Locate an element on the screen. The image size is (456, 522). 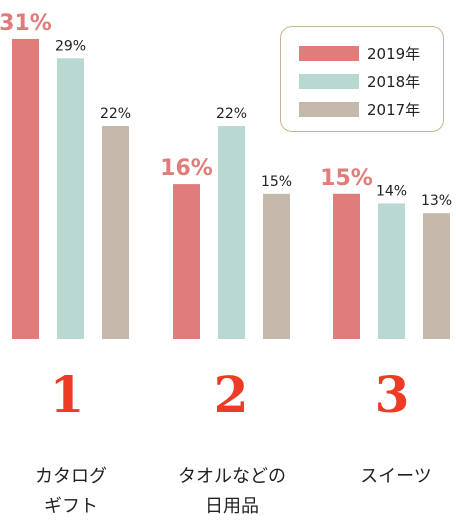
category-label-catalog-gift: カタログ ギフト is located at coordinates (71, 491).